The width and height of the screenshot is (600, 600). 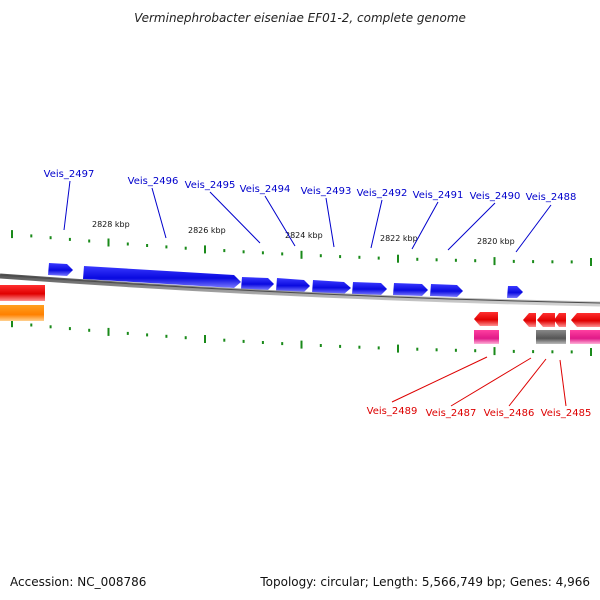 I want to click on forward-callout-lines, so click(x=307, y=216).